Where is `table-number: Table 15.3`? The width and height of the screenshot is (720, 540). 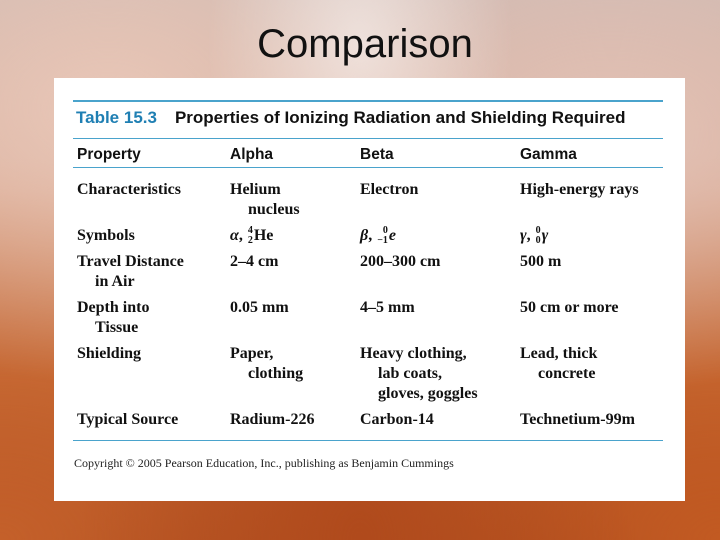
table-number: Table 15.3 is located at coordinates (116, 117).